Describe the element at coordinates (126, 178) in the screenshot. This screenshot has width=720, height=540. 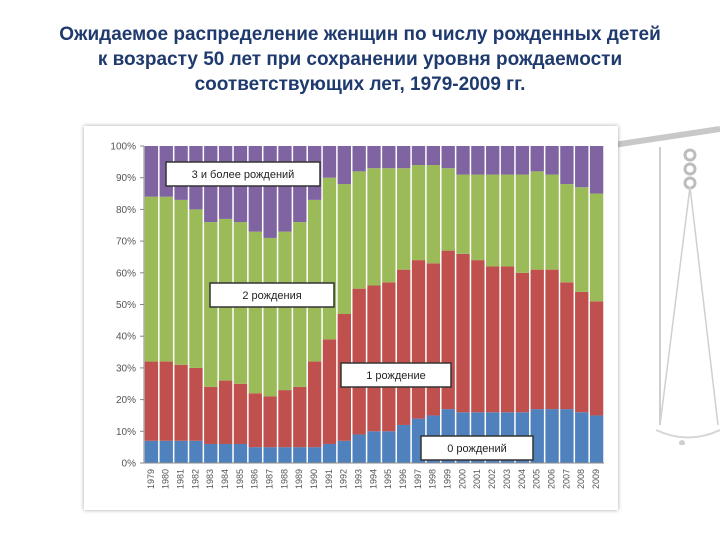
I see `y-tick-label: 90%` at that location.